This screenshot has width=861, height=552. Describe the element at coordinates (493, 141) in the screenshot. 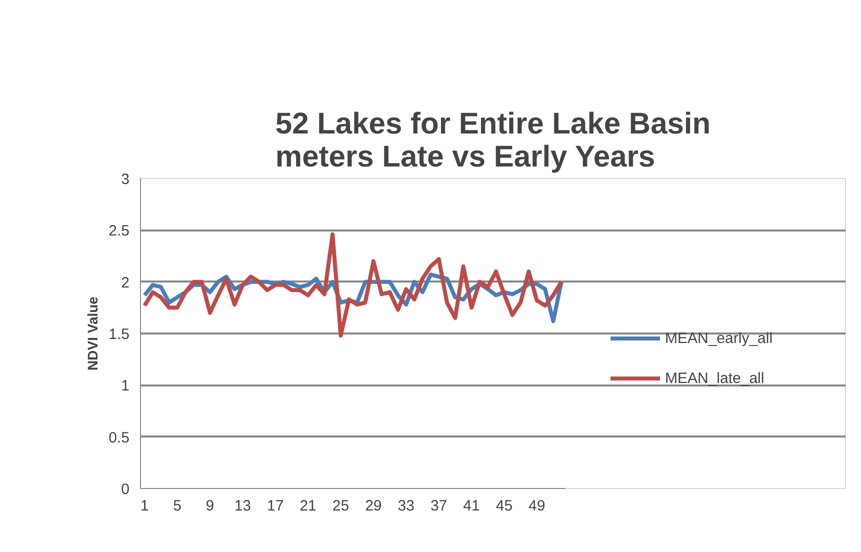

I see `chart-title: 52 Lakes for Entire Lake Basin meters Late vs Early Years` at that location.